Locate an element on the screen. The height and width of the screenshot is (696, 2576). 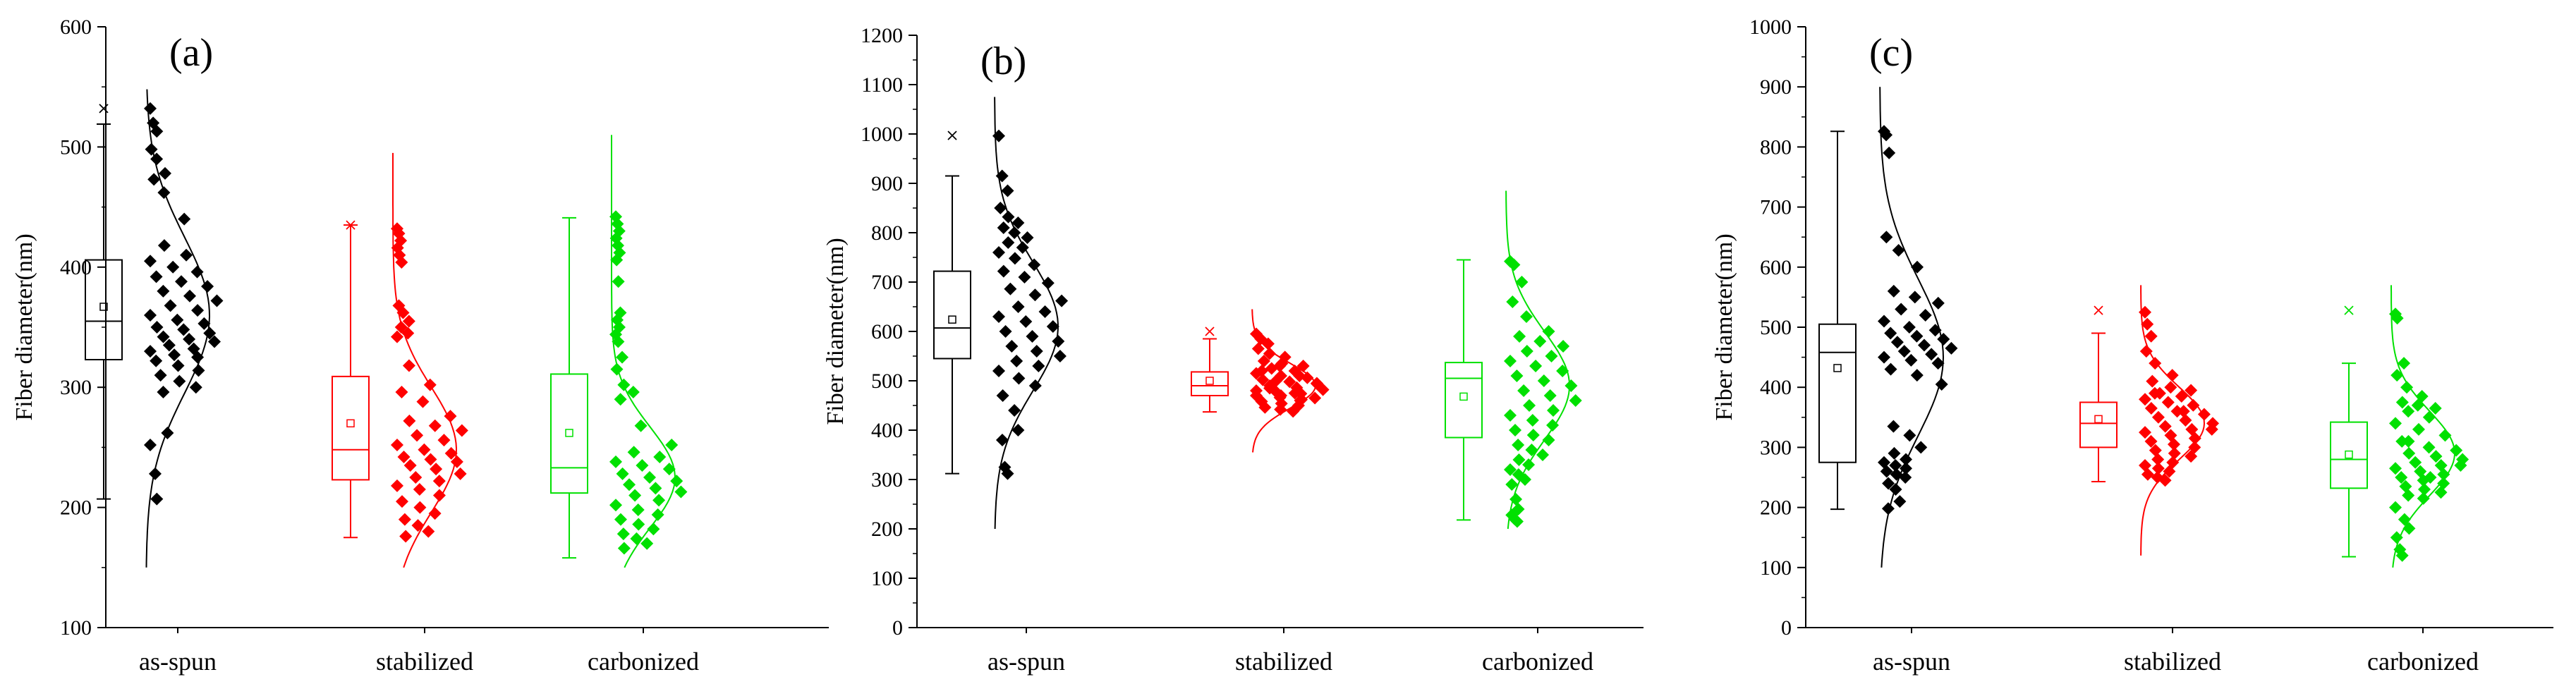
panel-label: (c) is located at coordinates (1891, 53).